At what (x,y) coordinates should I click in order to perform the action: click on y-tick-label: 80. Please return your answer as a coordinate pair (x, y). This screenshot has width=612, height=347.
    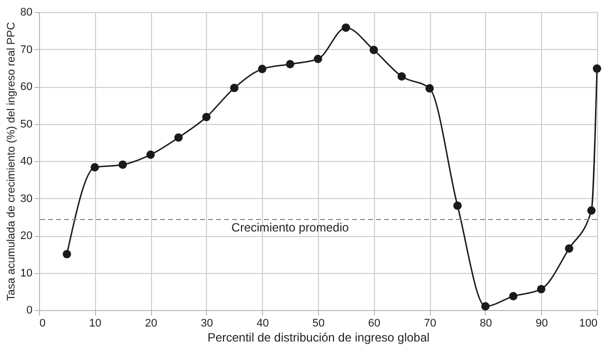
    Looking at the image, I should click on (26, 12).